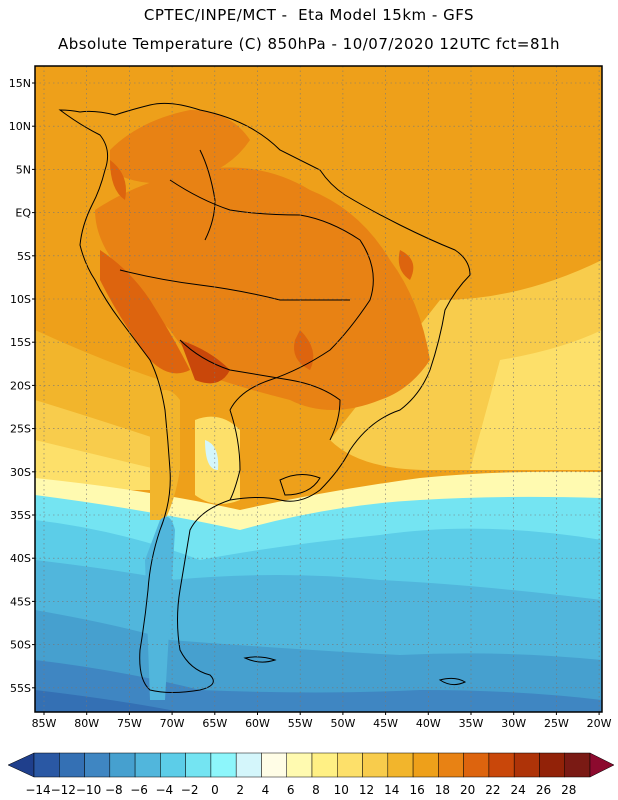 Image resolution: width=618 pixels, height=800 pixels. What do you see at coordinates (214, 723) in the screenshot?
I see `longitude-label: 65W` at bounding box center [214, 723].